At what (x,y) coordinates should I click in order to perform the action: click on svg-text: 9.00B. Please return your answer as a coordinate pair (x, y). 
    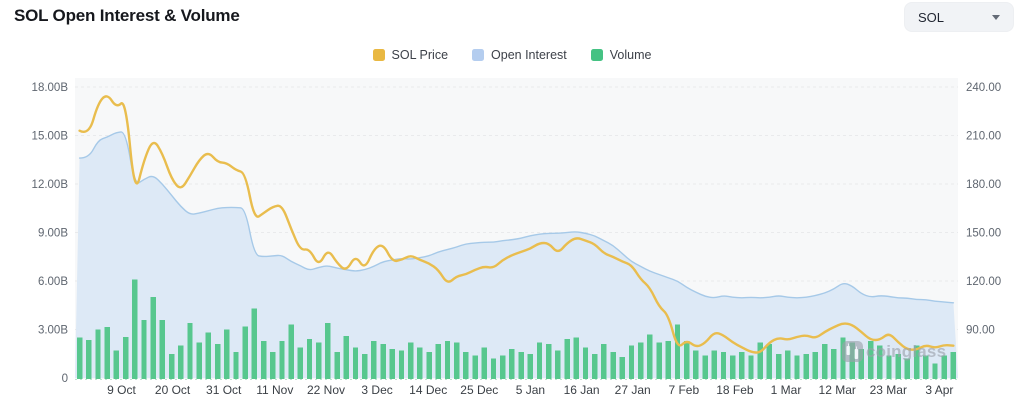
    Looking at the image, I should click on (53, 234).